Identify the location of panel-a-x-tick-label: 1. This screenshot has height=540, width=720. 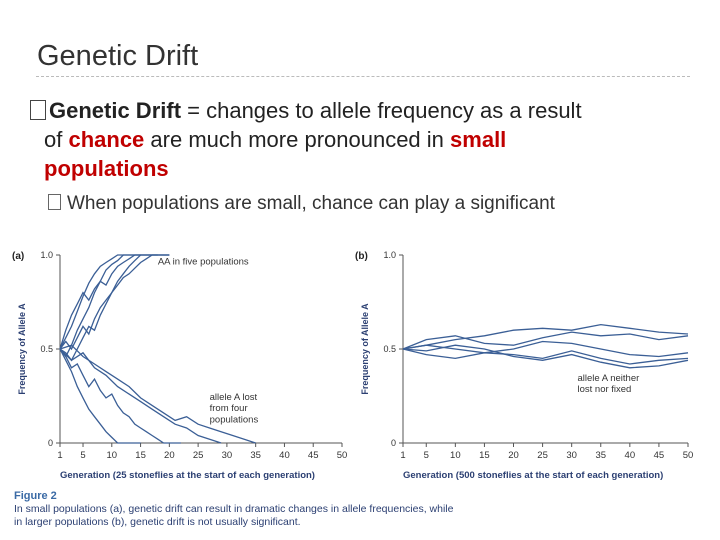
(59, 455).